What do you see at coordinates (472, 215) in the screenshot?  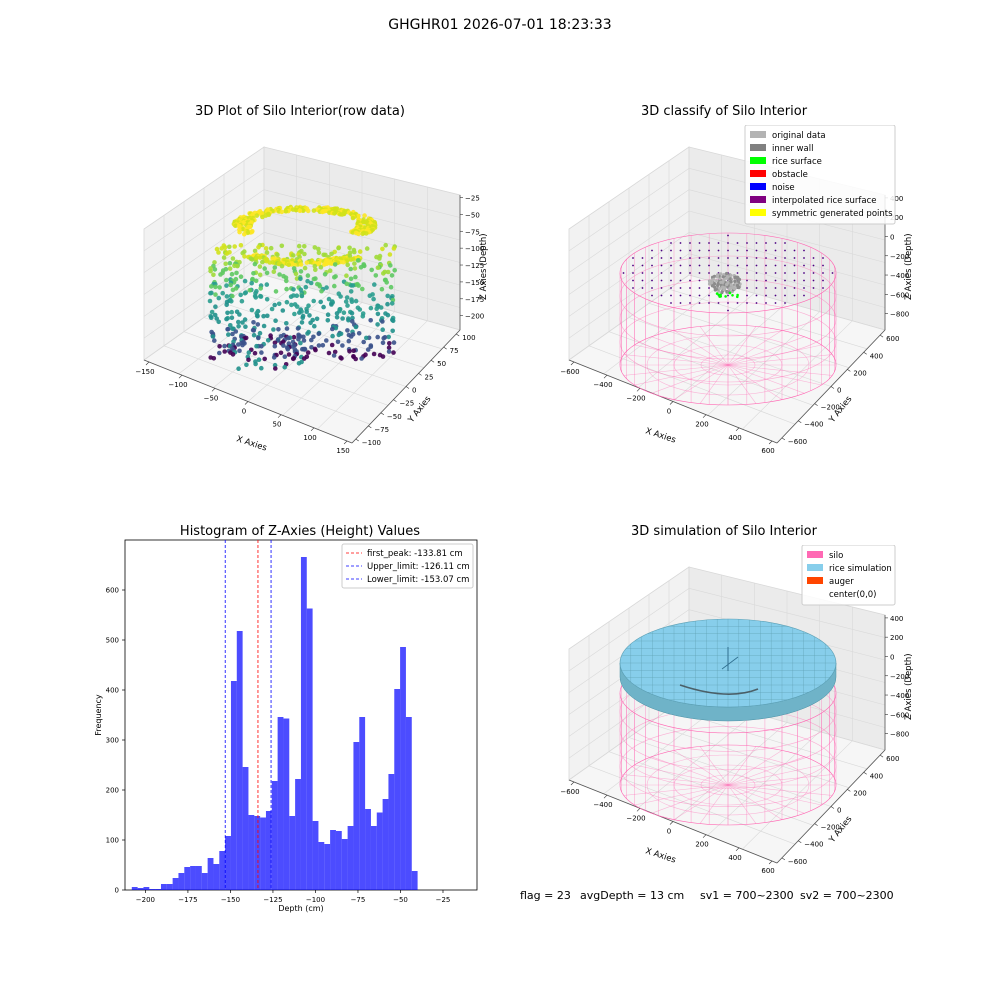 I see `z-tick-label: −50` at bounding box center [472, 215].